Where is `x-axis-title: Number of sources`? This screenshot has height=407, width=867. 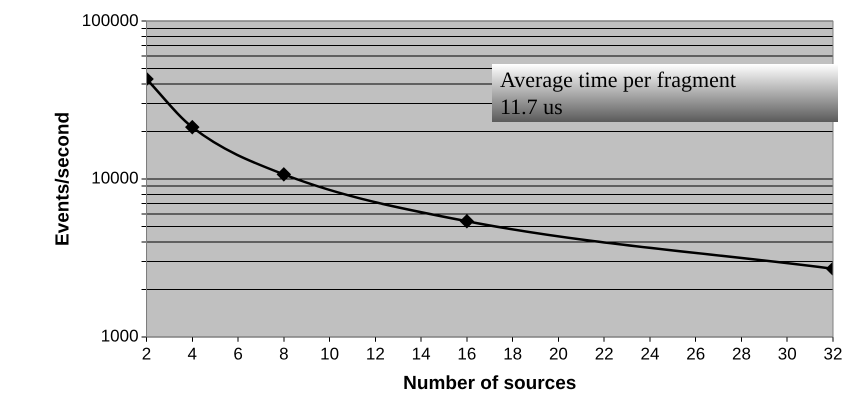 x-axis-title: Number of sources is located at coordinates (489, 383).